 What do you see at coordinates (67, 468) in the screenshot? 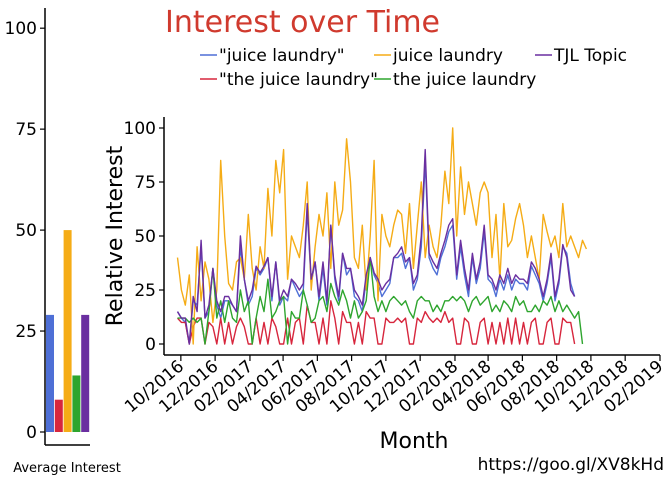
I see `bar-x-axis-label: Average Interest` at bounding box center [67, 468].